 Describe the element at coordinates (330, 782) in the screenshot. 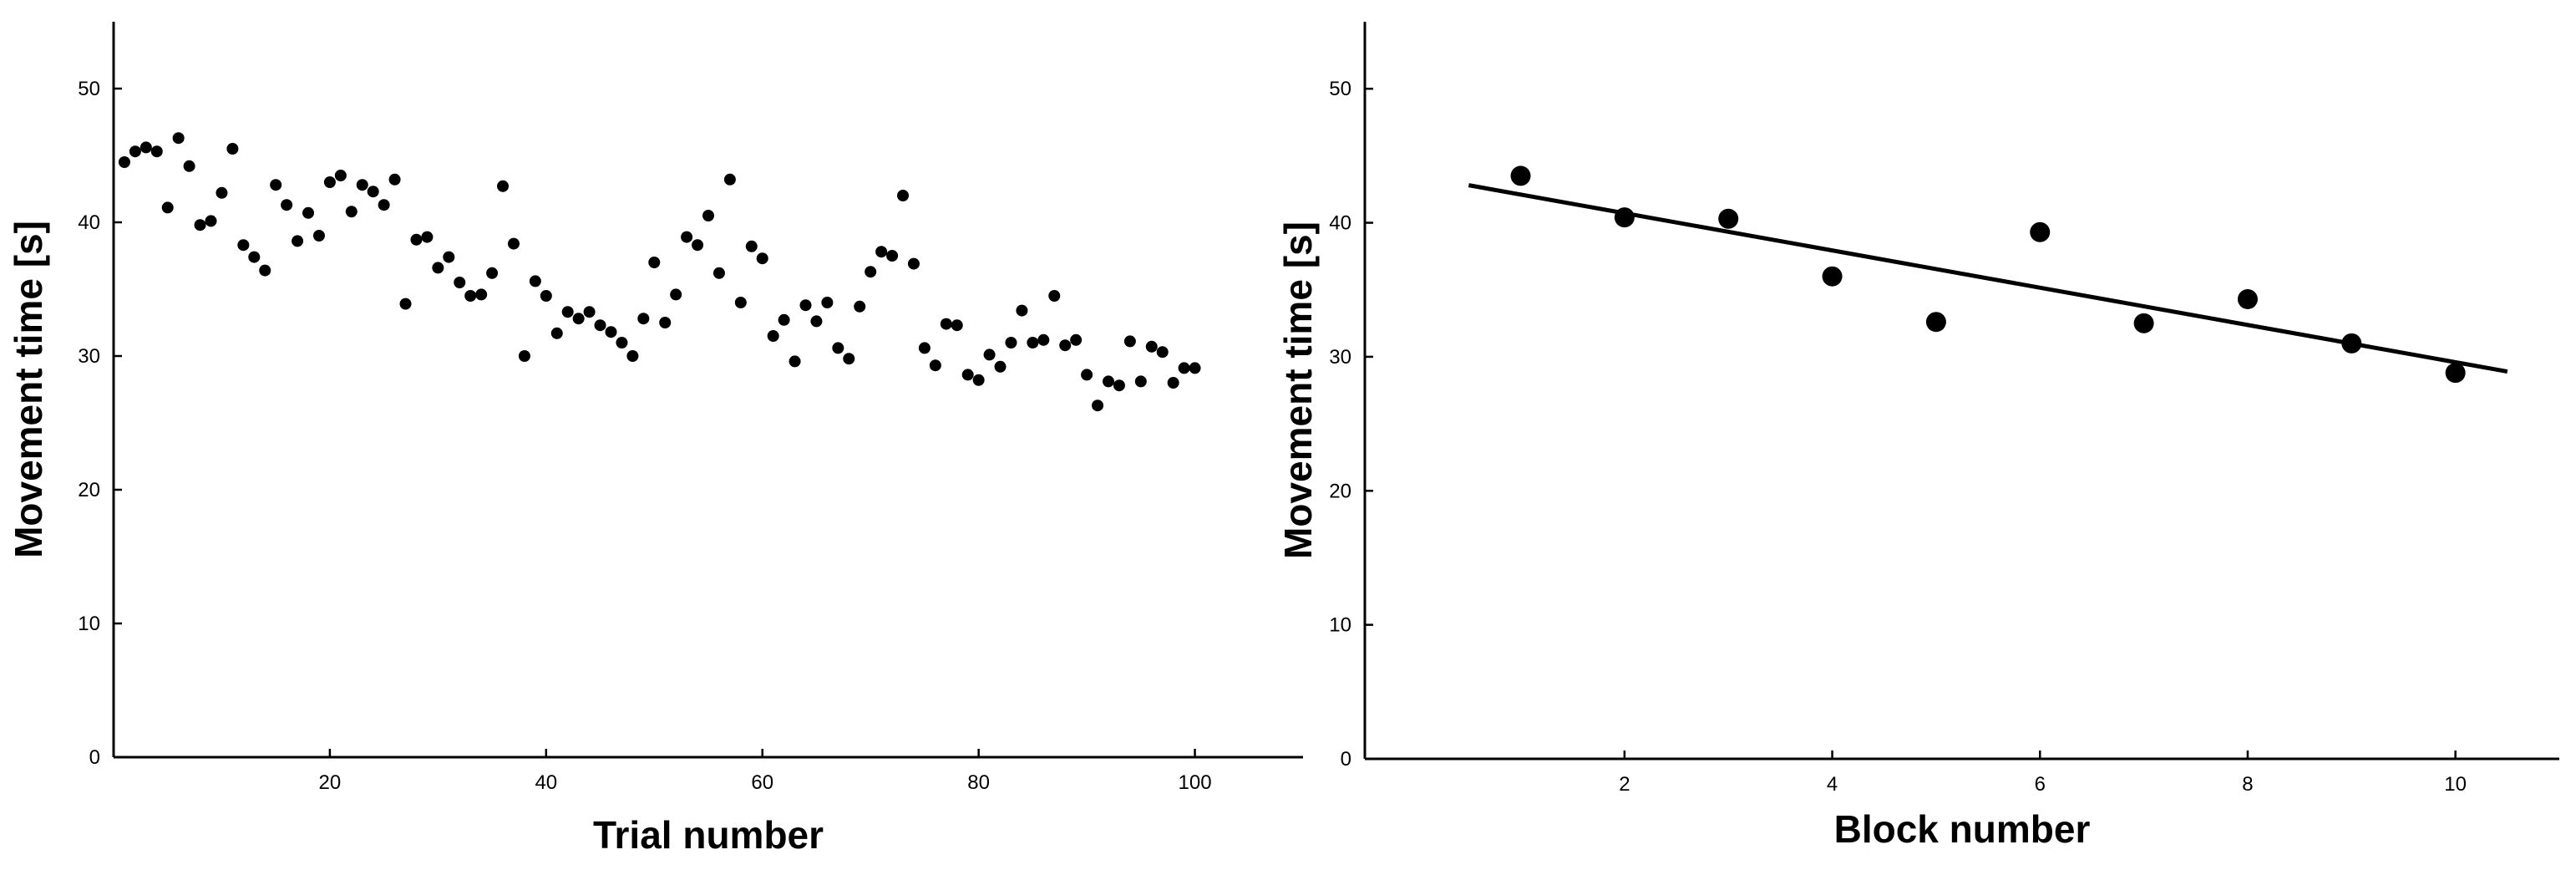

I see `x-tick-label: 20` at that location.